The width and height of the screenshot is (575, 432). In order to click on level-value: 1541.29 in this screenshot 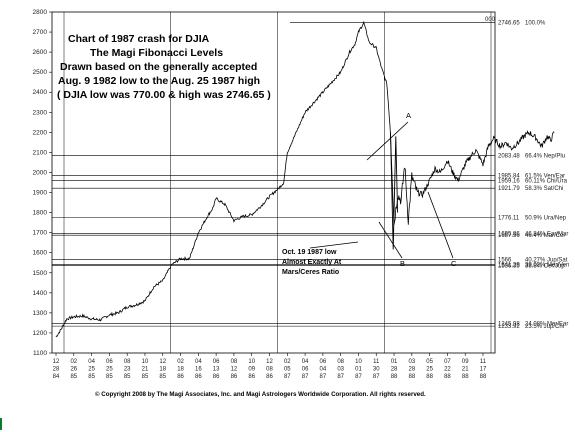, I will do `click(509, 265)`.